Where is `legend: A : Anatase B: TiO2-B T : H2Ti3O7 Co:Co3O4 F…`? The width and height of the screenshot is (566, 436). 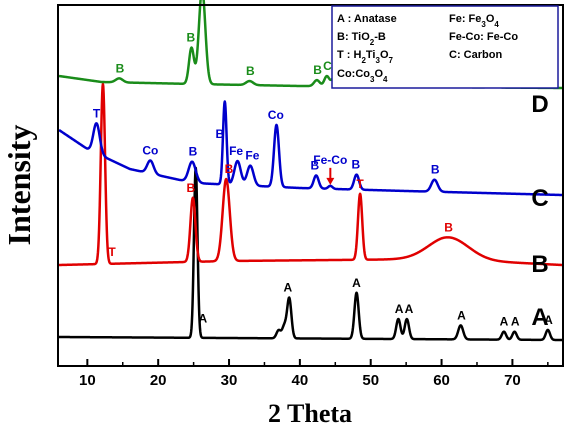 legend: A : Anatase B: TiO2-B T : H2Ti3O7 Co:Co3O4 F… is located at coordinates (445, 47).